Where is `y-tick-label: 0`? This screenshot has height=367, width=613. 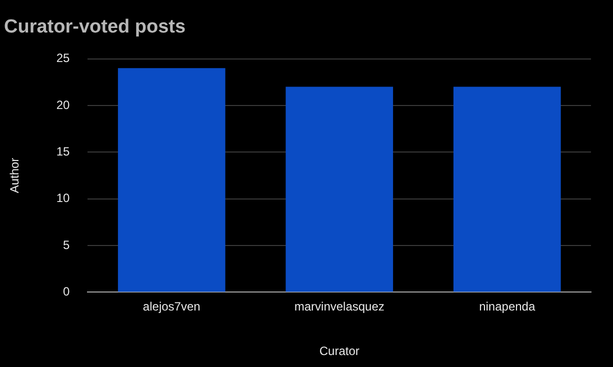 y-tick-label: 0 is located at coordinates (66, 291).